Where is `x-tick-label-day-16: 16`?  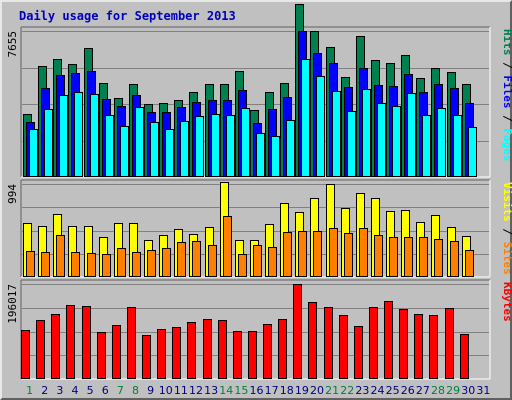 x-tick-label-day-16: 16 is located at coordinates (257, 390).